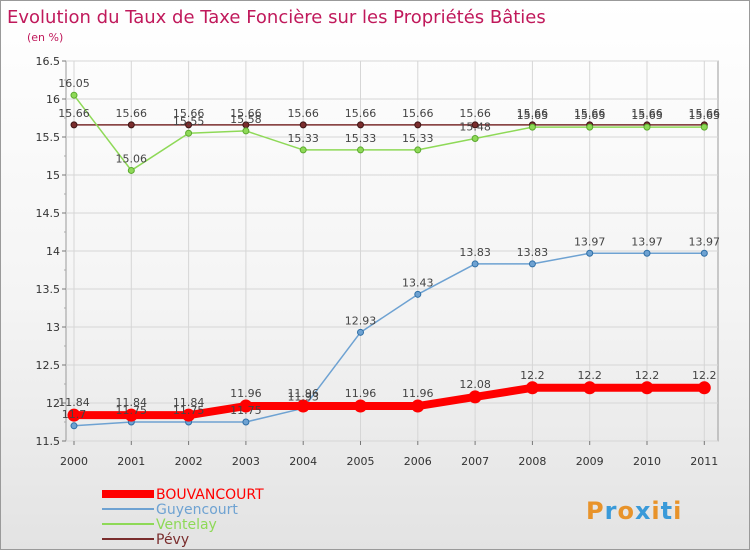 This screenshot has height=550, width=750. Describe the element at coordinates (172, 540) in the screenshot. I see `legend-label: Pévy` at that location.